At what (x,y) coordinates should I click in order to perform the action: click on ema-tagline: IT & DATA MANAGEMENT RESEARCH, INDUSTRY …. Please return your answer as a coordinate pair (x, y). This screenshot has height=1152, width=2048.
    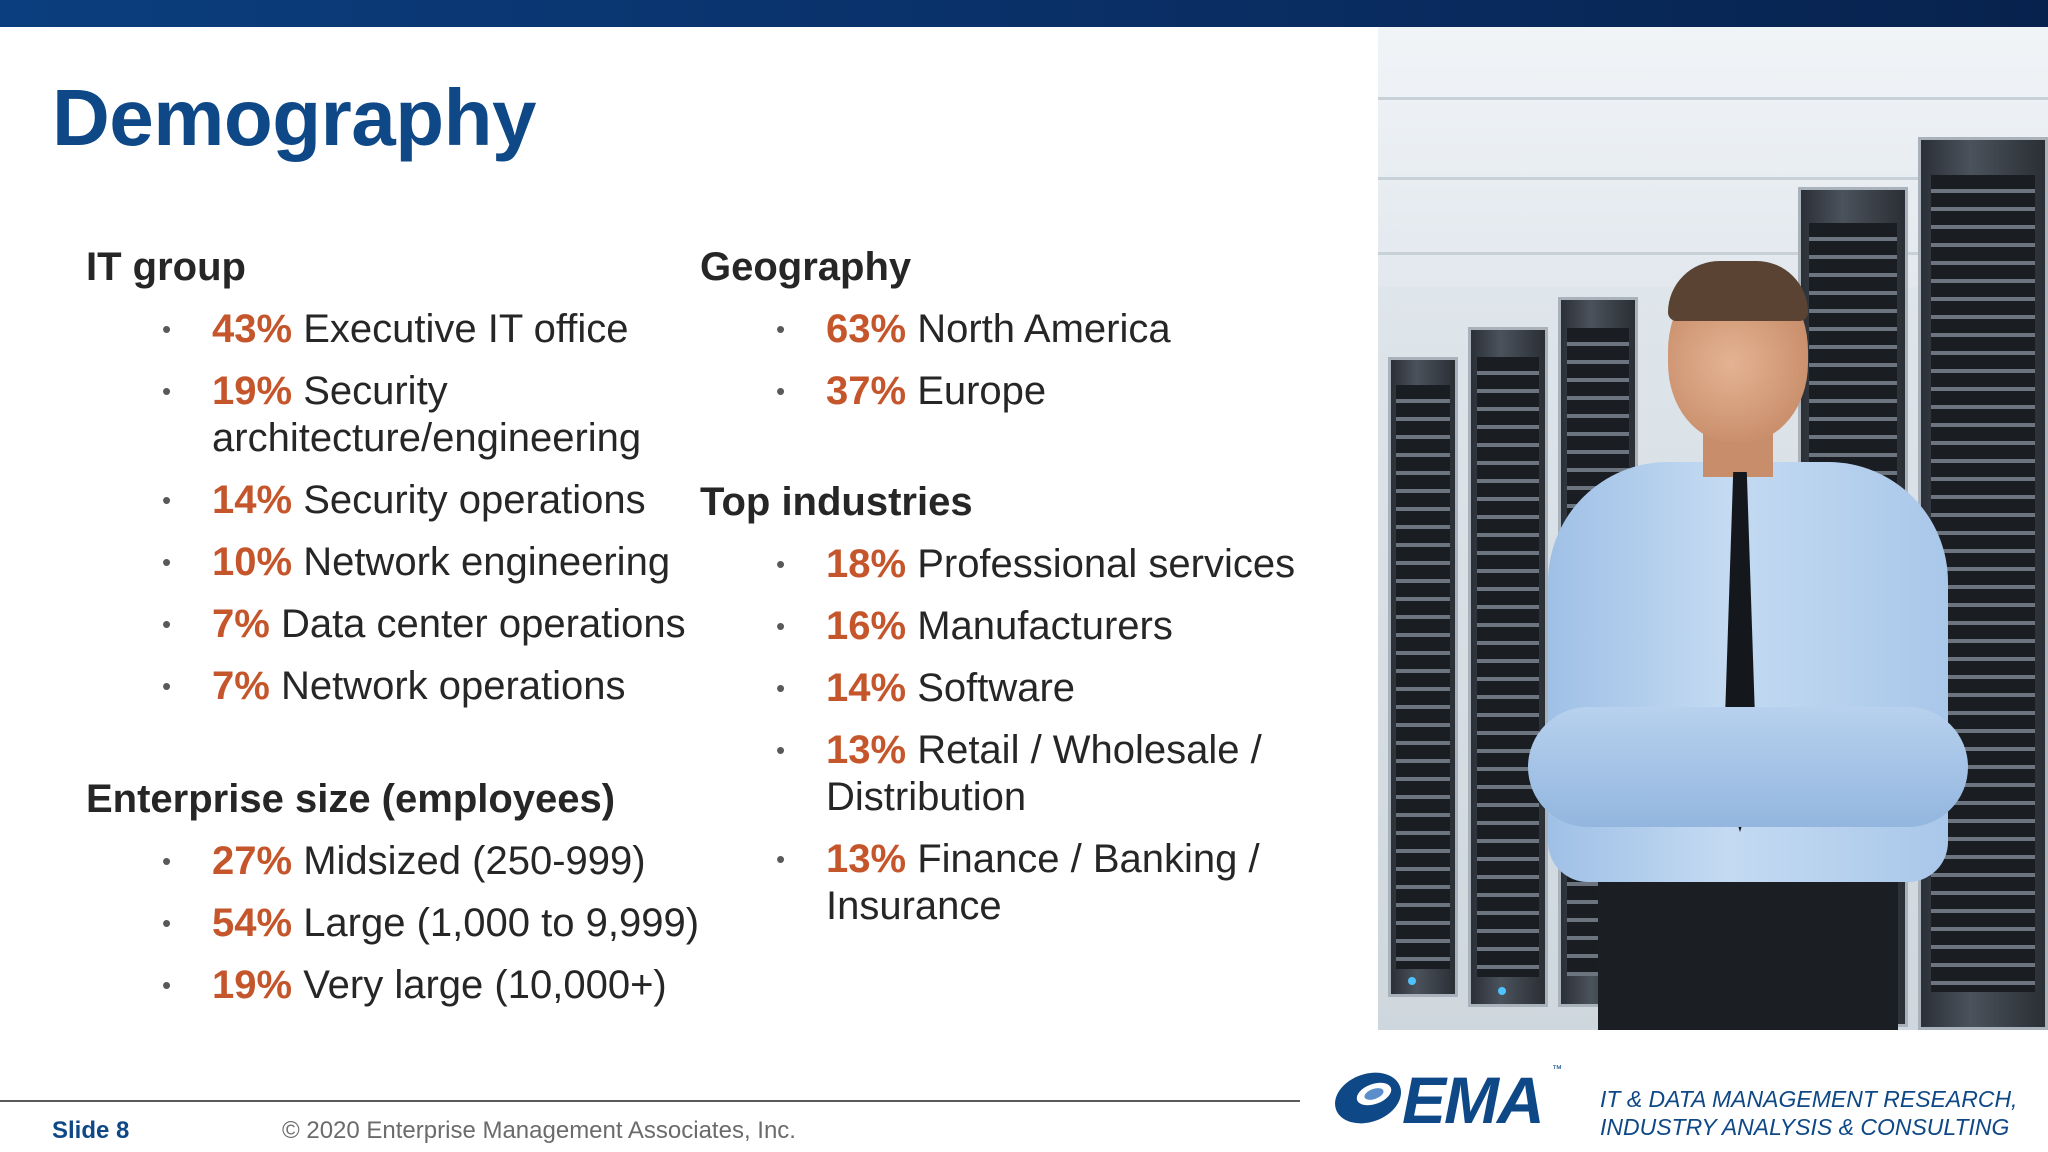
    Looking at the image, I should click on (1809, 1113).